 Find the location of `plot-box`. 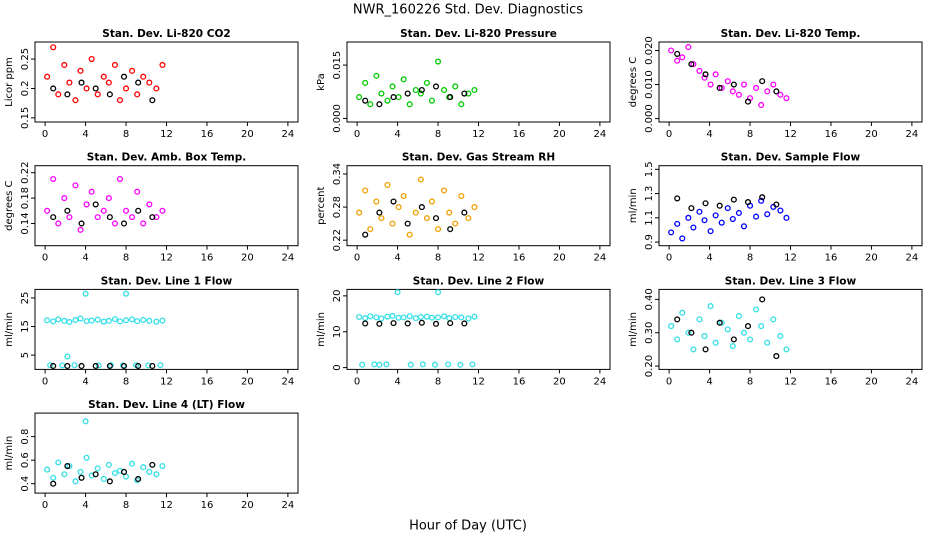

plot-box is located at coordinates (166, 329).